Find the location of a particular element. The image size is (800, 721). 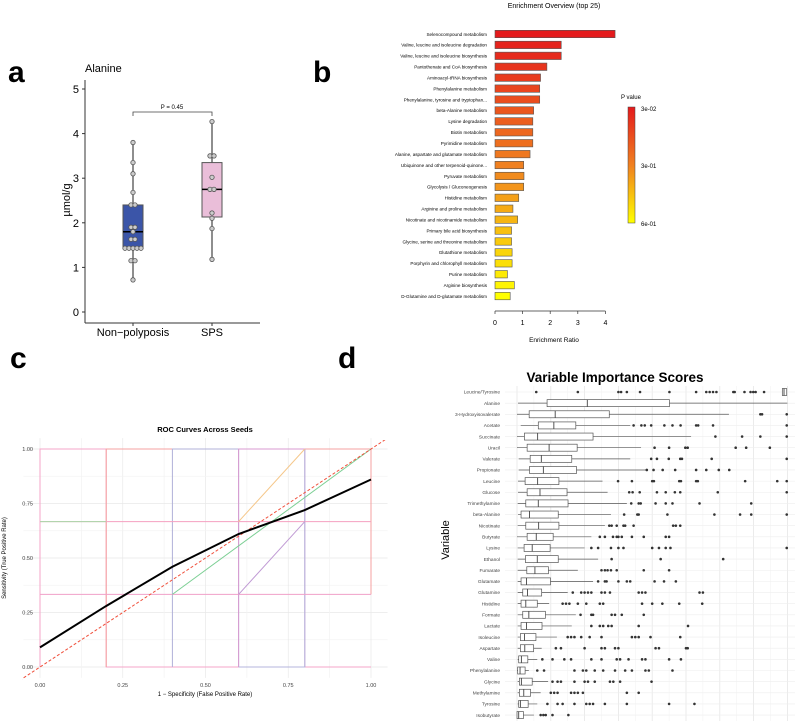

row-label: Ethanol is located at coordinates (492, 560).